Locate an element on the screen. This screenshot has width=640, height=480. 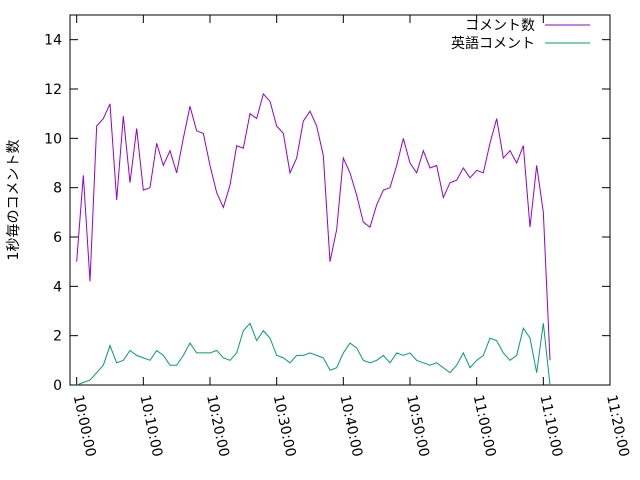
y-tick-label: 14 is located at coordinates (53, 41).